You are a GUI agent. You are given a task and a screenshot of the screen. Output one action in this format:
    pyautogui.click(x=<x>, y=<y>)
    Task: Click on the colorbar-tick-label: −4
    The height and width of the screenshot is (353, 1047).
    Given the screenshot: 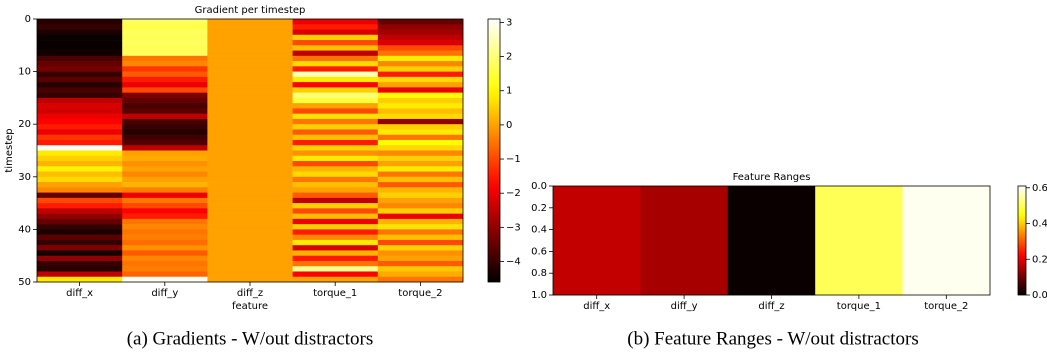 What is the action you would take?
    pyautogui.click(x=513, y=262)
    